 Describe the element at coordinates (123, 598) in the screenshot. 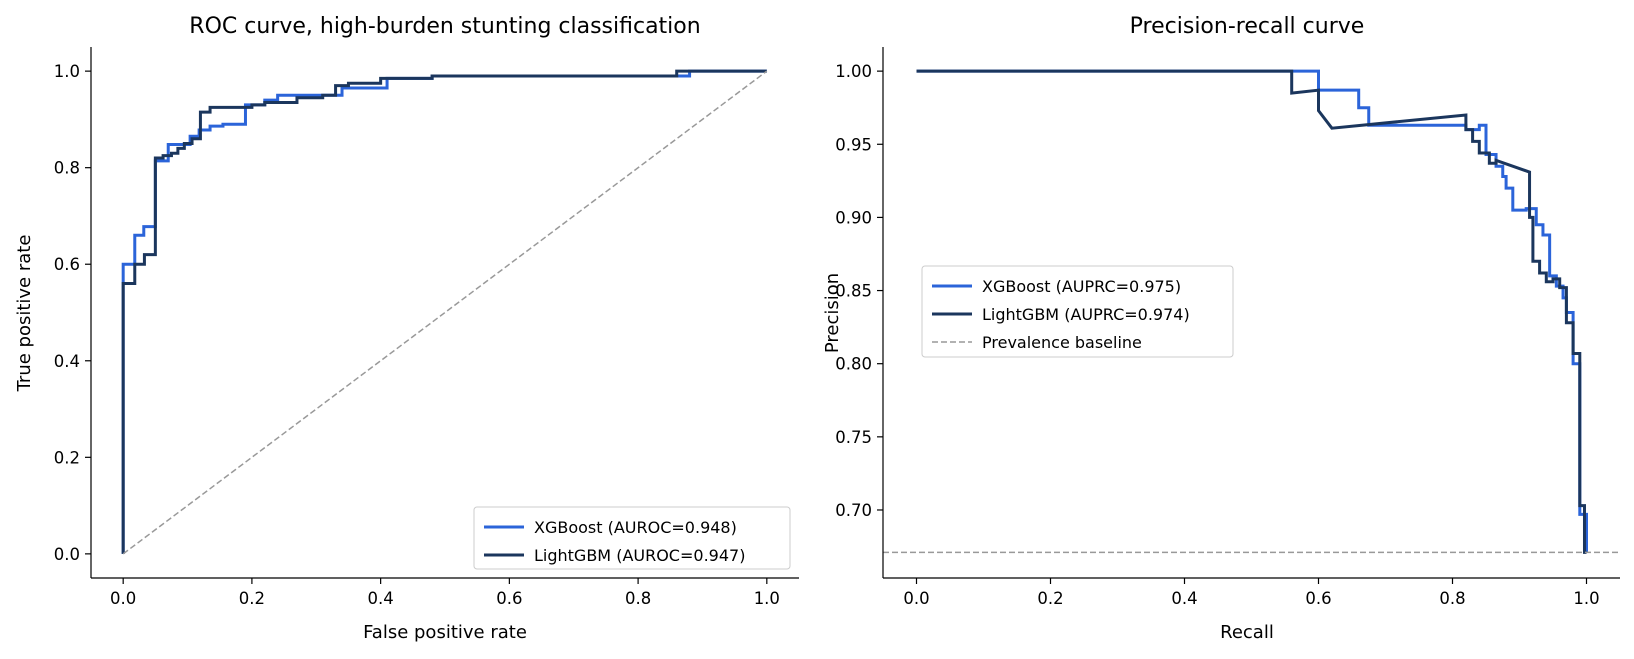

I see `roc-x-tick-label: 0.0` at that location.